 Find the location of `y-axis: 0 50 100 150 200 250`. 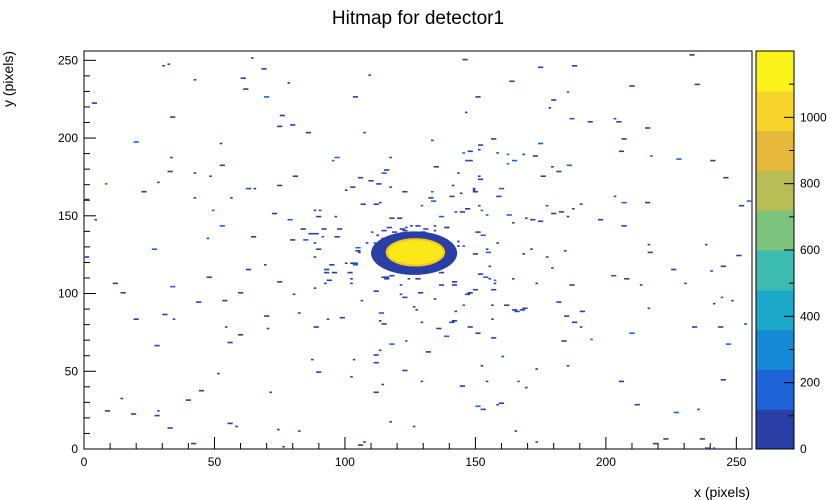

y-axis: 0 50 100 150 200 250 is located at coordinates (77, 254).